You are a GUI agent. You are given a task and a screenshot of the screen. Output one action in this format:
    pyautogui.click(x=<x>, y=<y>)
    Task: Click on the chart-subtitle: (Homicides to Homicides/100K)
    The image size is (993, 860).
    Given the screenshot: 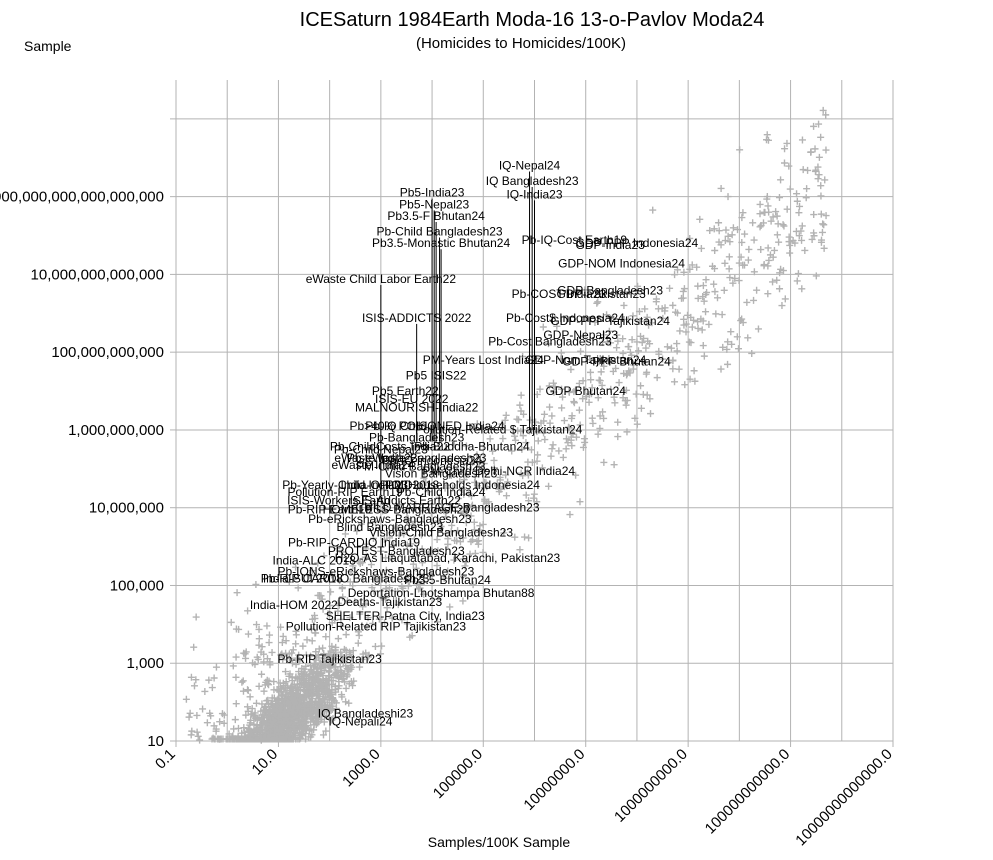 What is the action you would take?
    pyautogui.click(x=521, y=43)
    